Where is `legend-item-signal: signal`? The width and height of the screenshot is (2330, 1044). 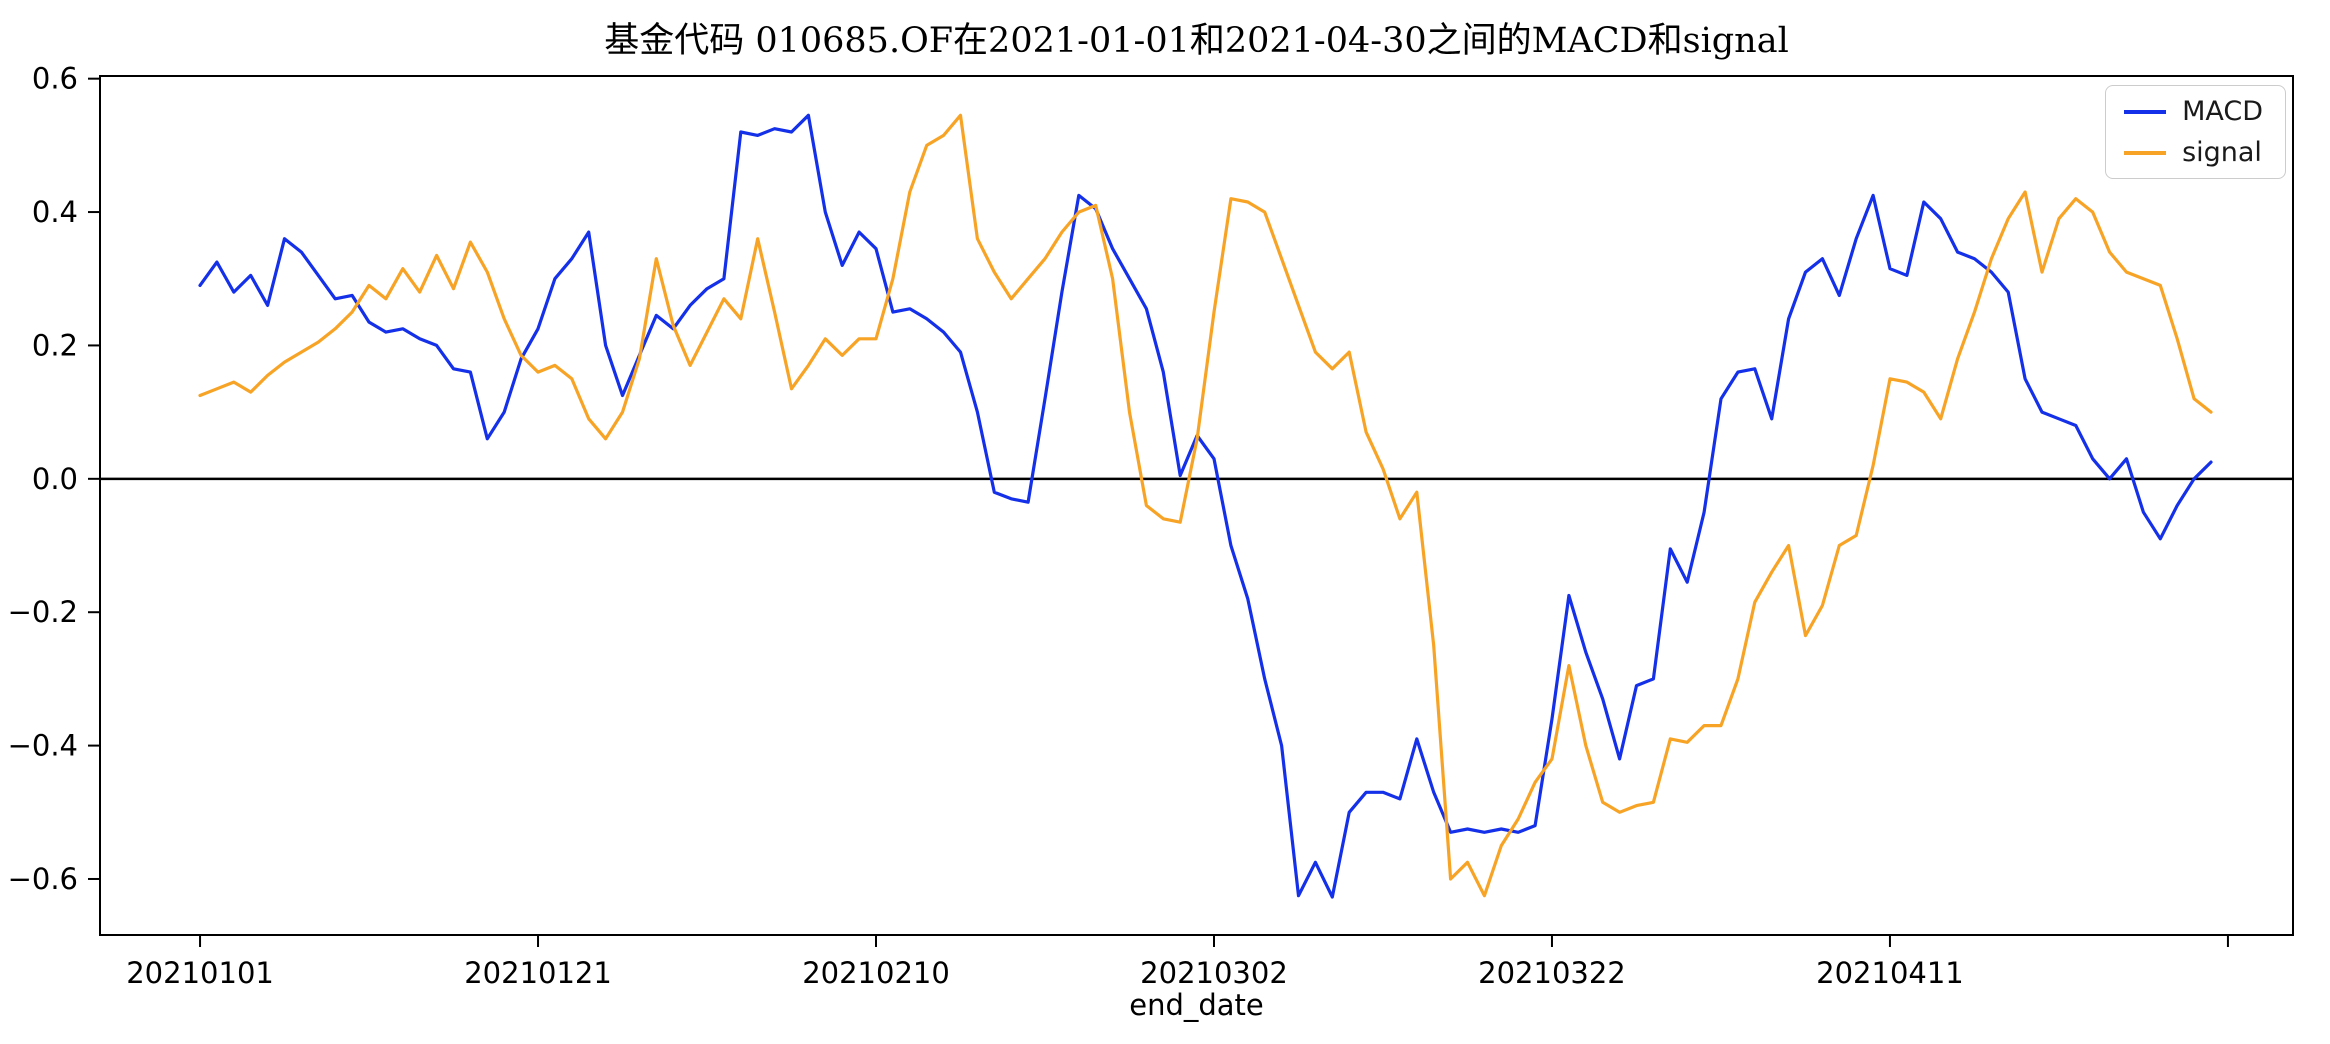 legend-item-signal: signal is located at coordinates (2193, 152).